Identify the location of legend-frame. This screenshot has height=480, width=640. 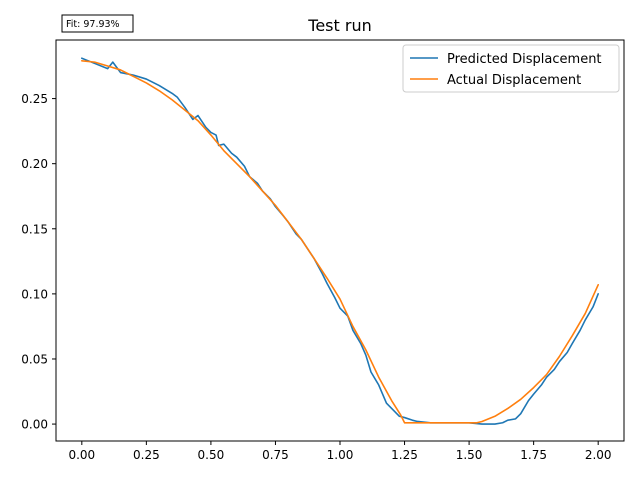
(511, 68).